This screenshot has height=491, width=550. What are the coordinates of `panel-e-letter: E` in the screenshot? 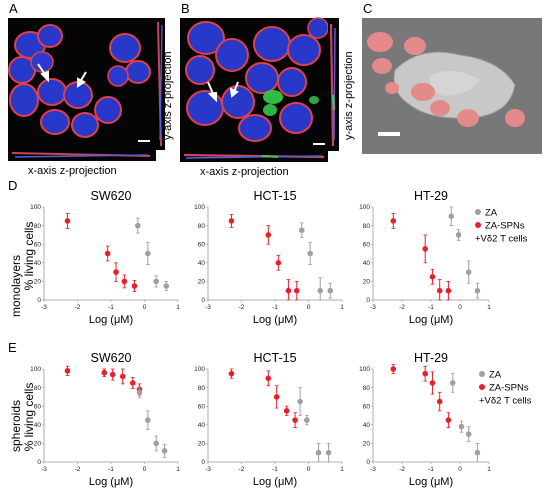 It's located at (12, 347).